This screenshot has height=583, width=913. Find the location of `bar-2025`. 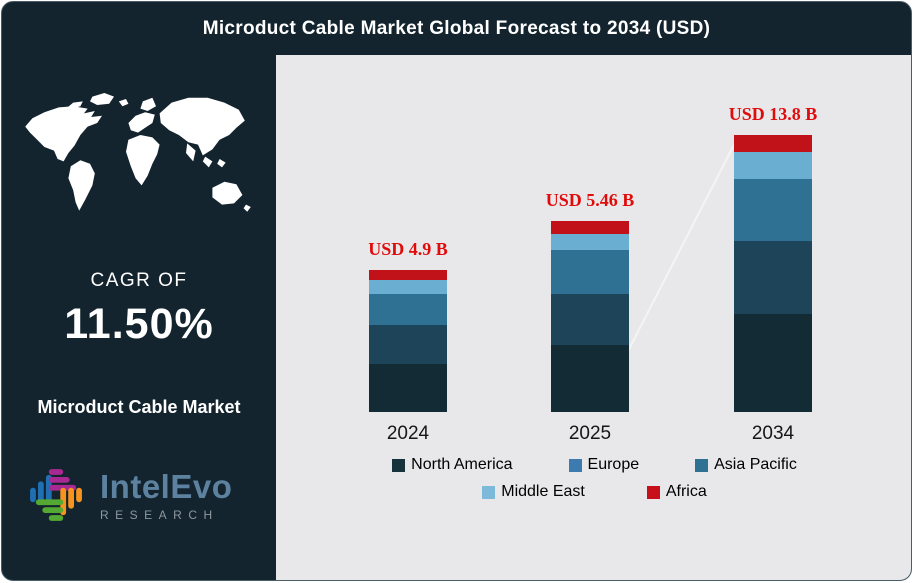

bar-2025 is located at coordinates (590, 317).